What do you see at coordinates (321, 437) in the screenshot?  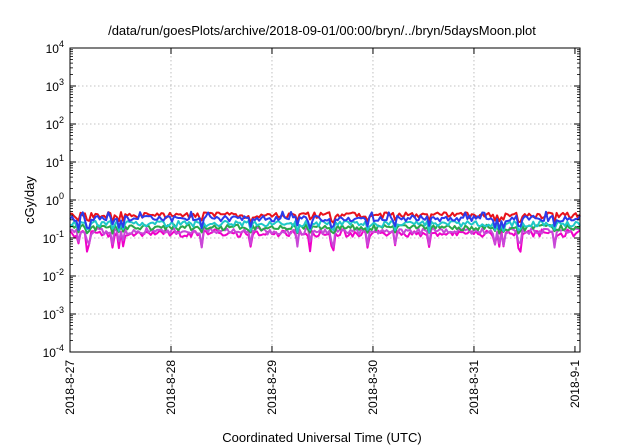 I see `x-axis-label: Coordinated Universal Time (UTC)` at bounding box center [321, 437].